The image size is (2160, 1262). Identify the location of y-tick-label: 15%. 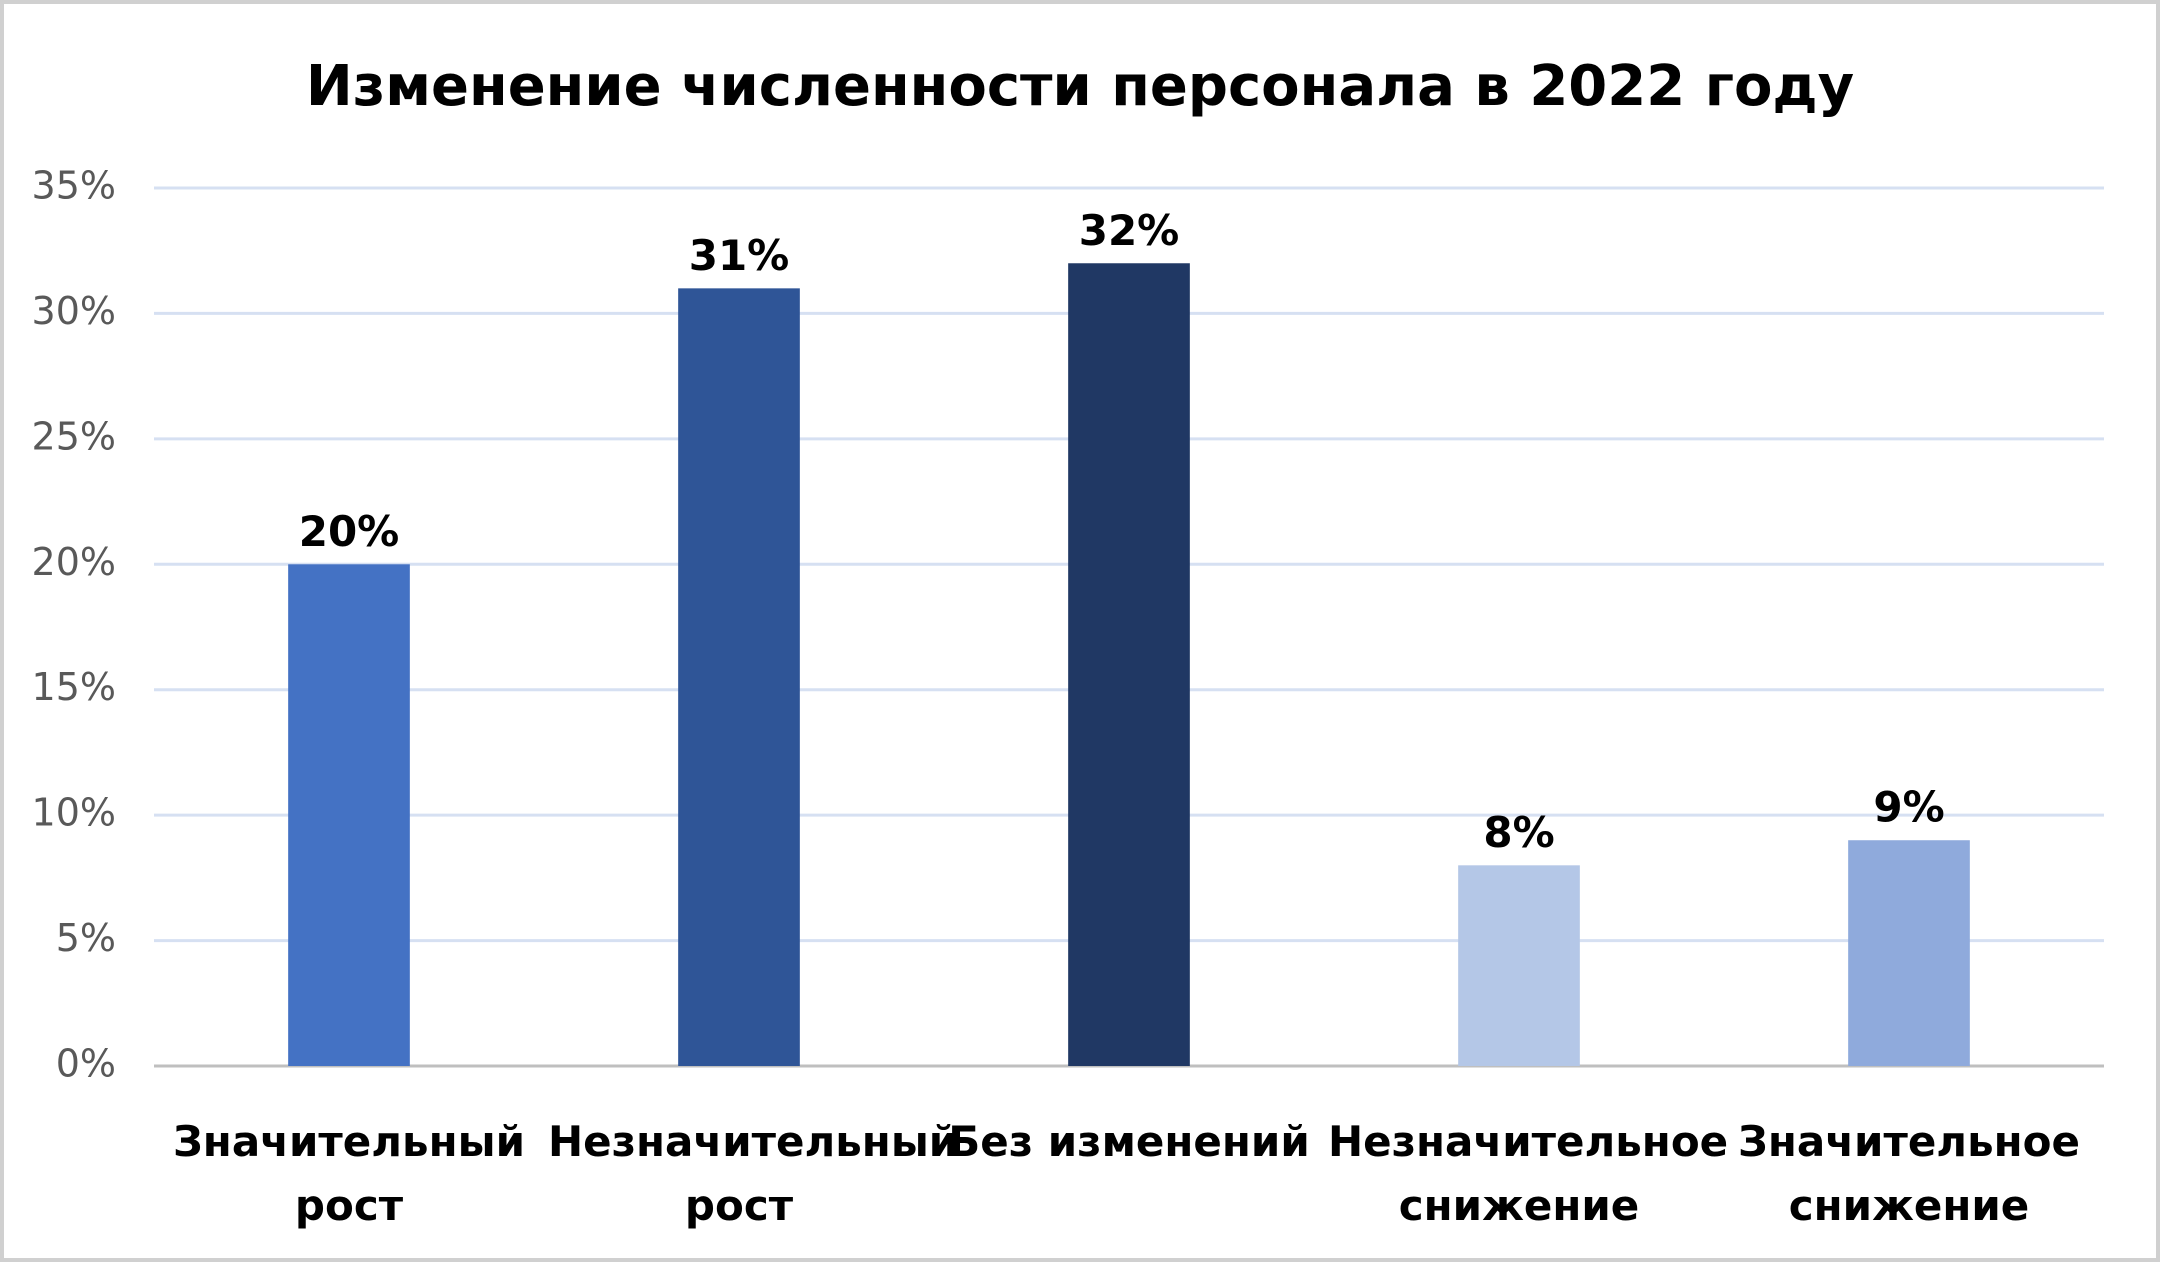
(74, 687).